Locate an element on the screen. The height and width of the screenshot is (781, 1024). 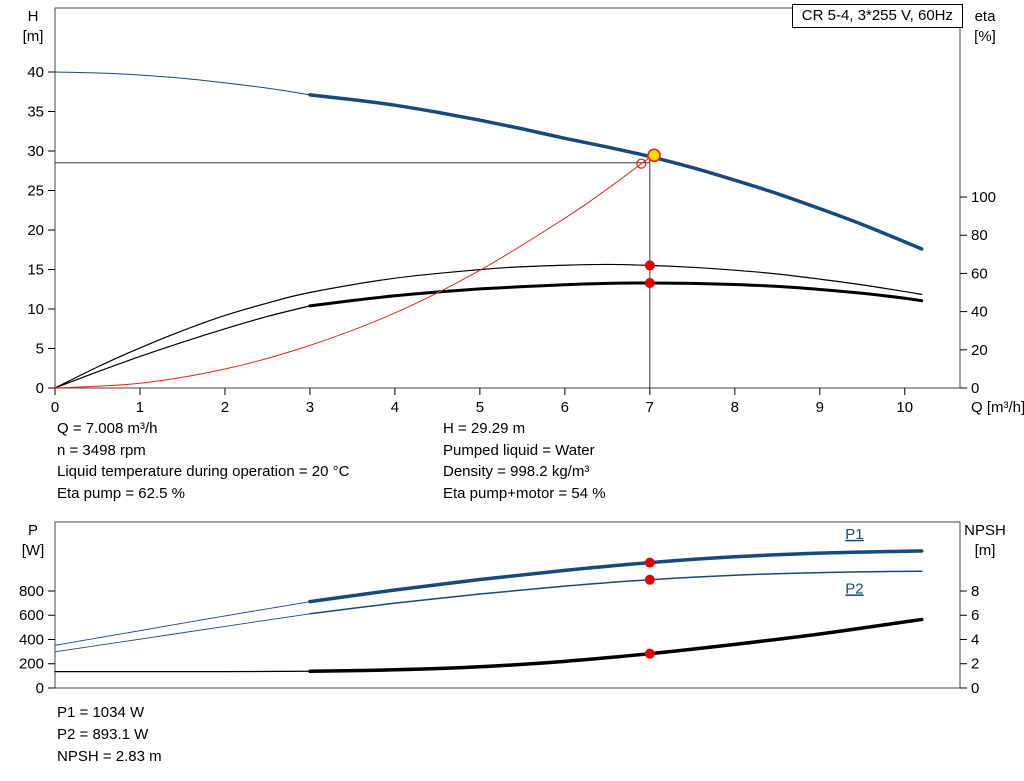
info-liquid-line: Pumped liquid = Water is located at coordinates (519, 450).